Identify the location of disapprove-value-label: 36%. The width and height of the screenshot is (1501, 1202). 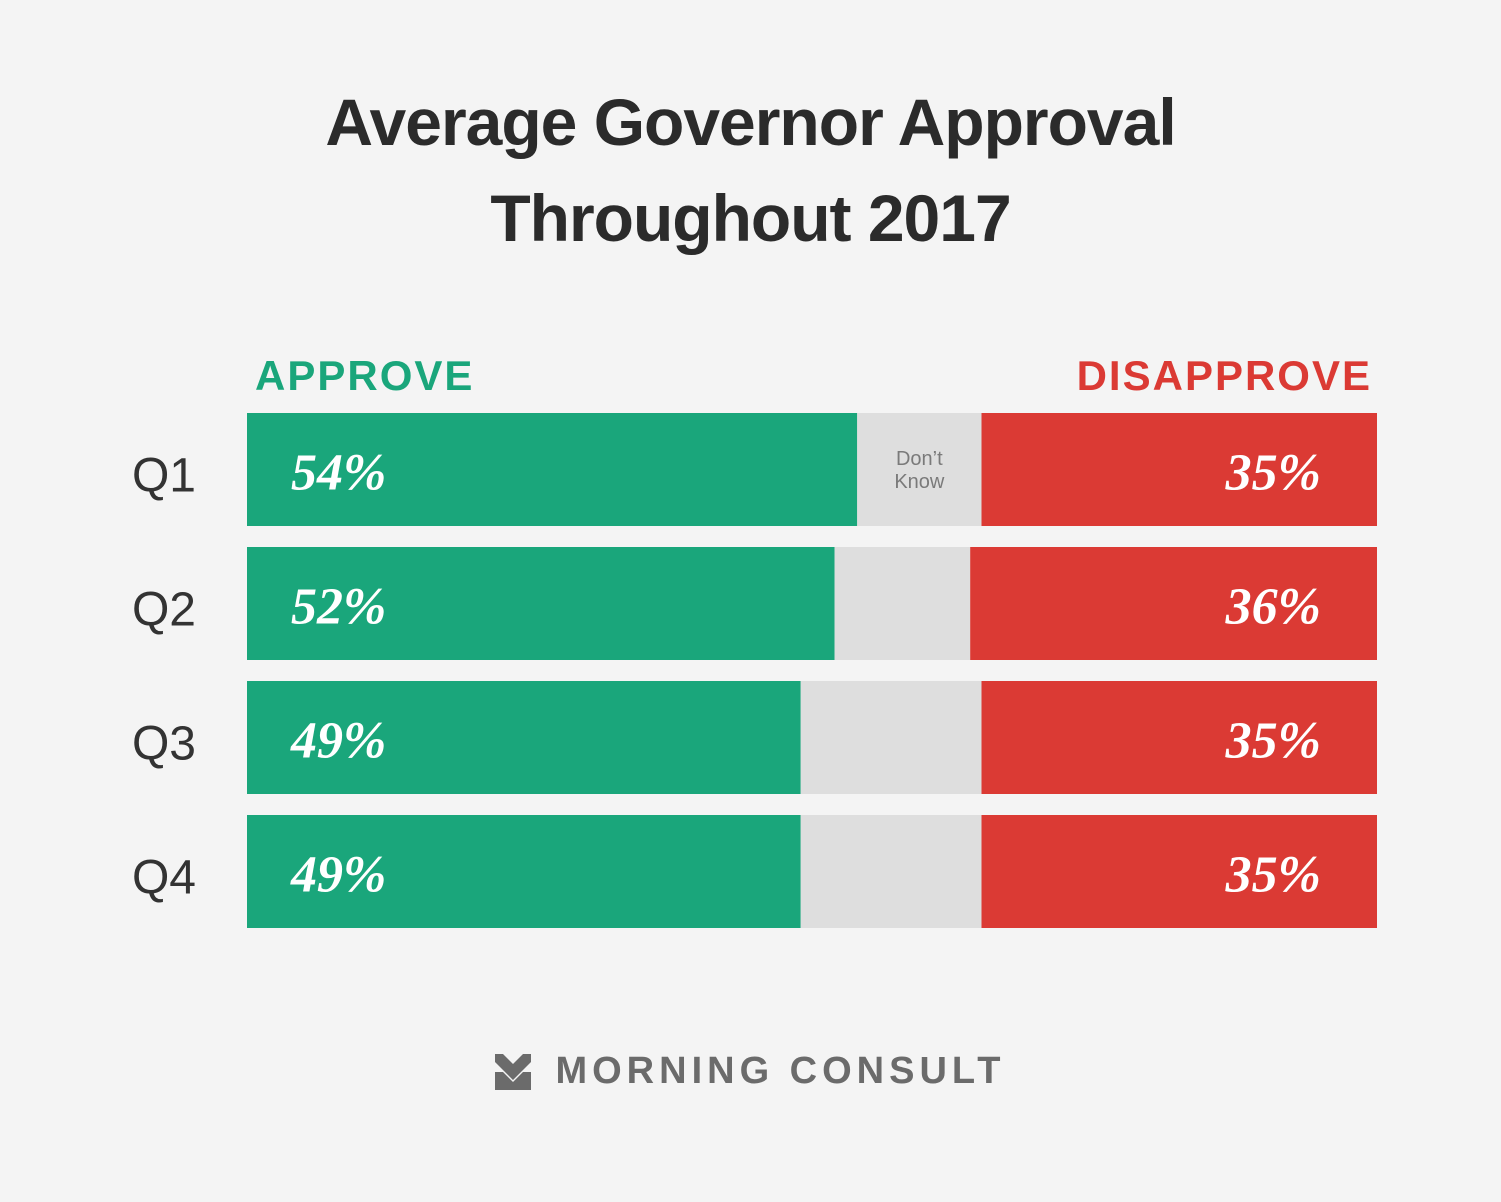
(1273, 607).